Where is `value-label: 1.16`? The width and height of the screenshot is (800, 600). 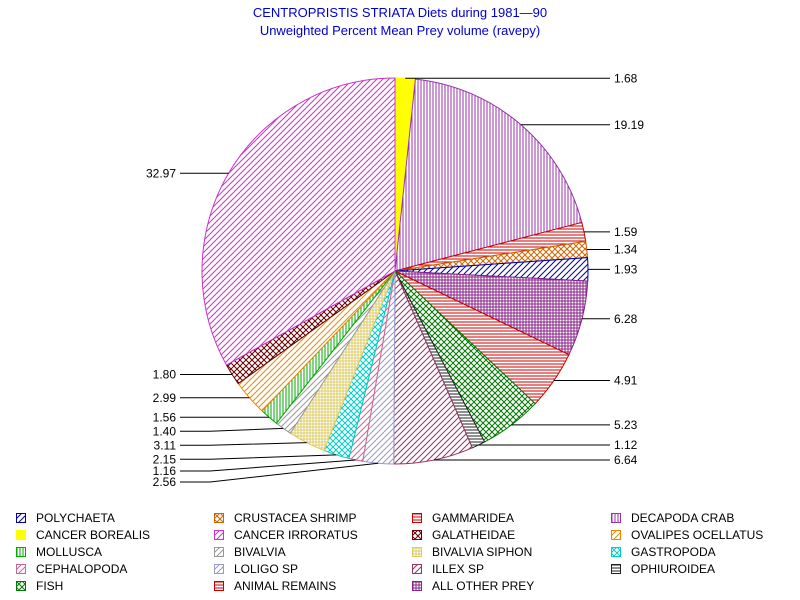
value-label: 1.16 is located at coordinates (165, 471).